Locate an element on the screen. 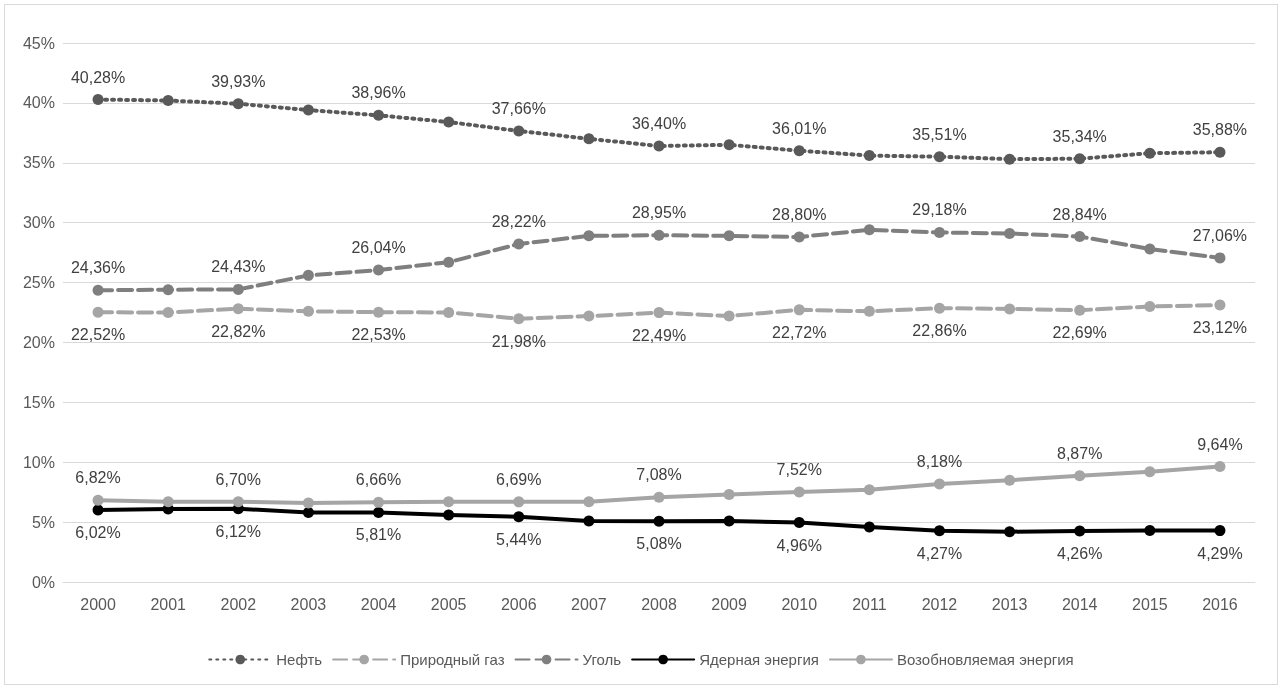 This screenshot has width=1284, height=691. data-label: 22,82% is located at coordinates (238, 331).